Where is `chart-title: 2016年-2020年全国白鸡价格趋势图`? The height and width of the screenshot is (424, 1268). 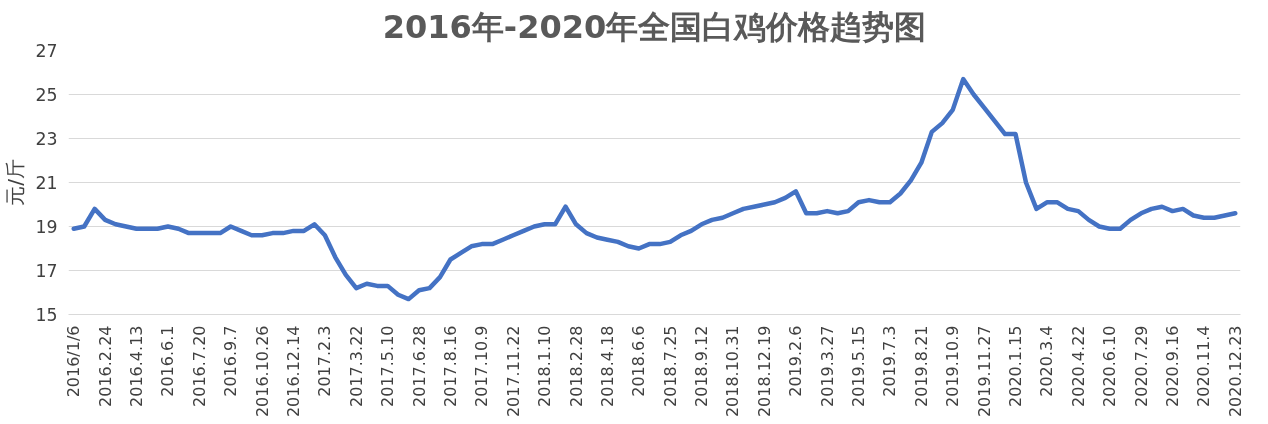 chart-title: 2016年-2020年全国白鸡价格趋势图 is located at coordinates (654, 26).